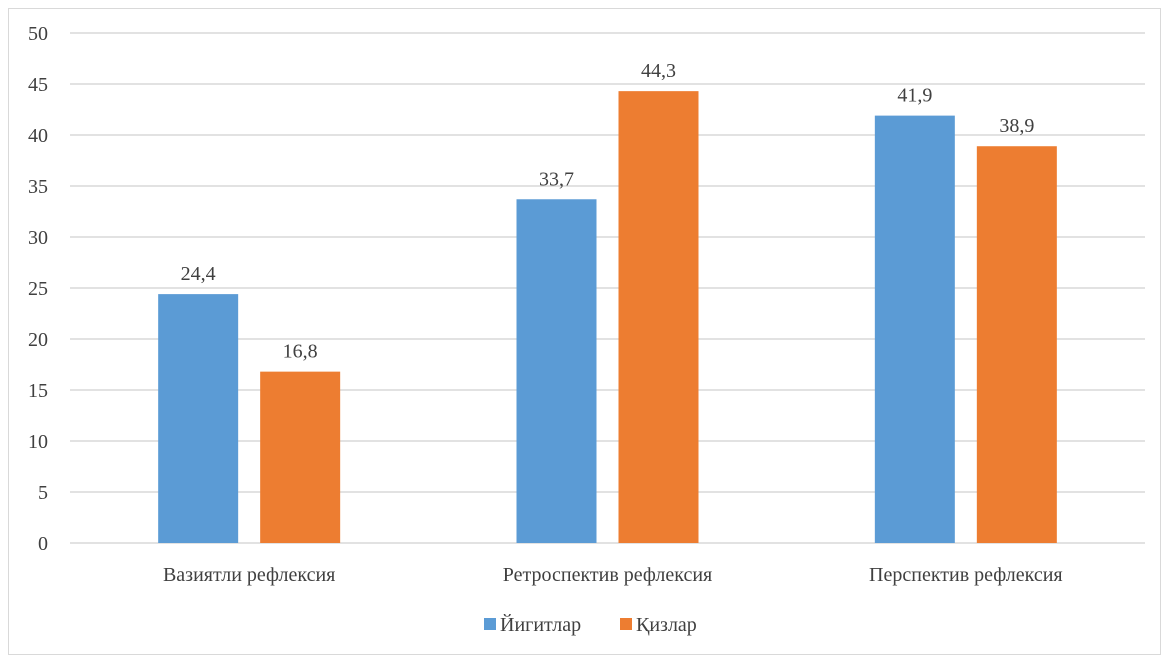 The width and height of the screenshot is (1165, 657). What do you see at coordinates (540, 624) in the screenshot?
I see `legend-label: Йигитлар` at bounding box center [540, 624].